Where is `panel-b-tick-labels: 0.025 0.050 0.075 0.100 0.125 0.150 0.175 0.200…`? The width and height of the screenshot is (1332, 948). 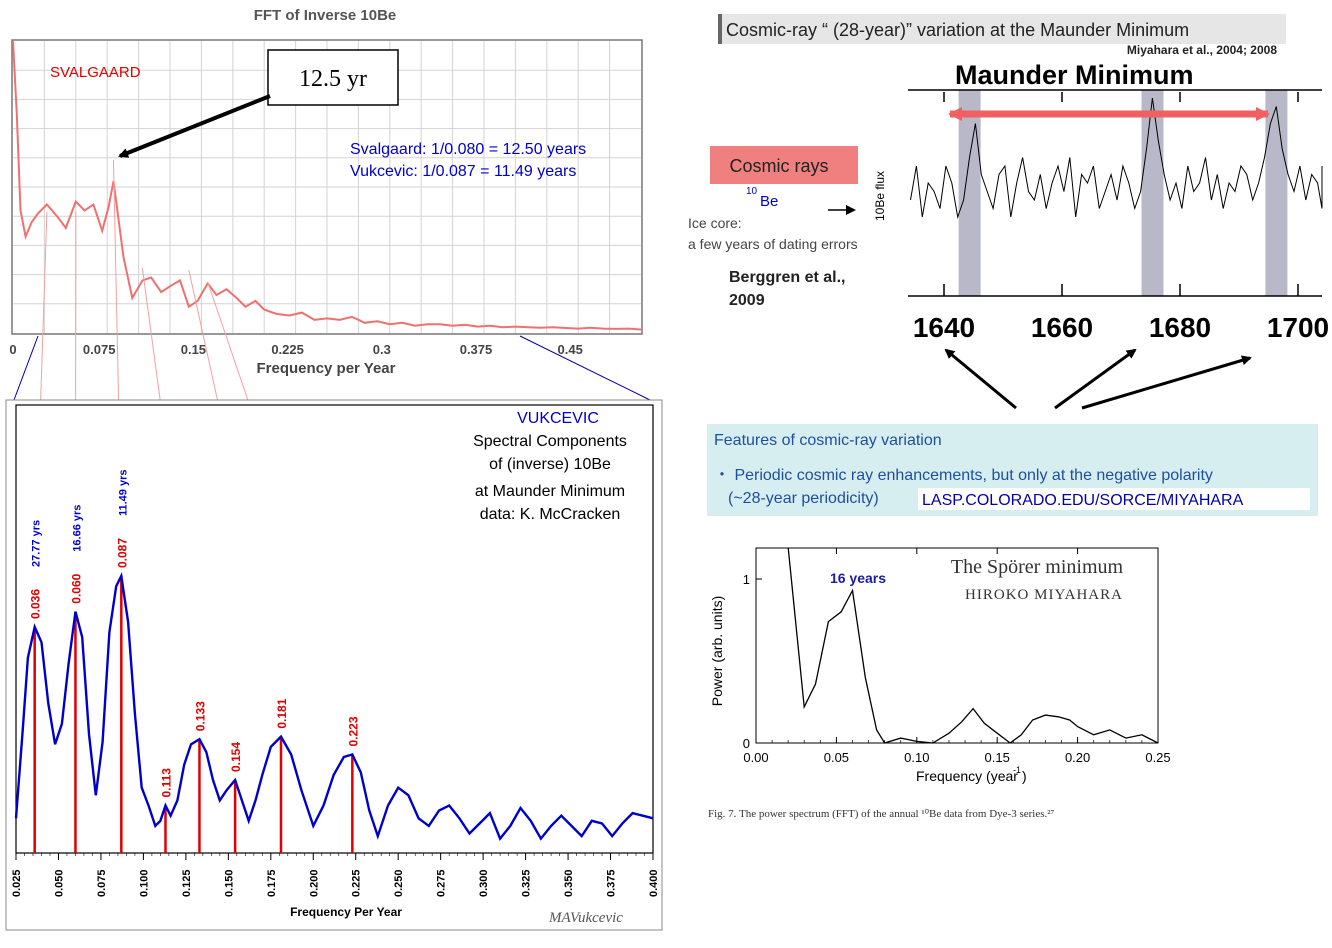
panel-b-tick-labels: 0.025 0.050 0.075 0.100 0.125 0.150 0.175 0.200… is located at coordinates (335, 875).